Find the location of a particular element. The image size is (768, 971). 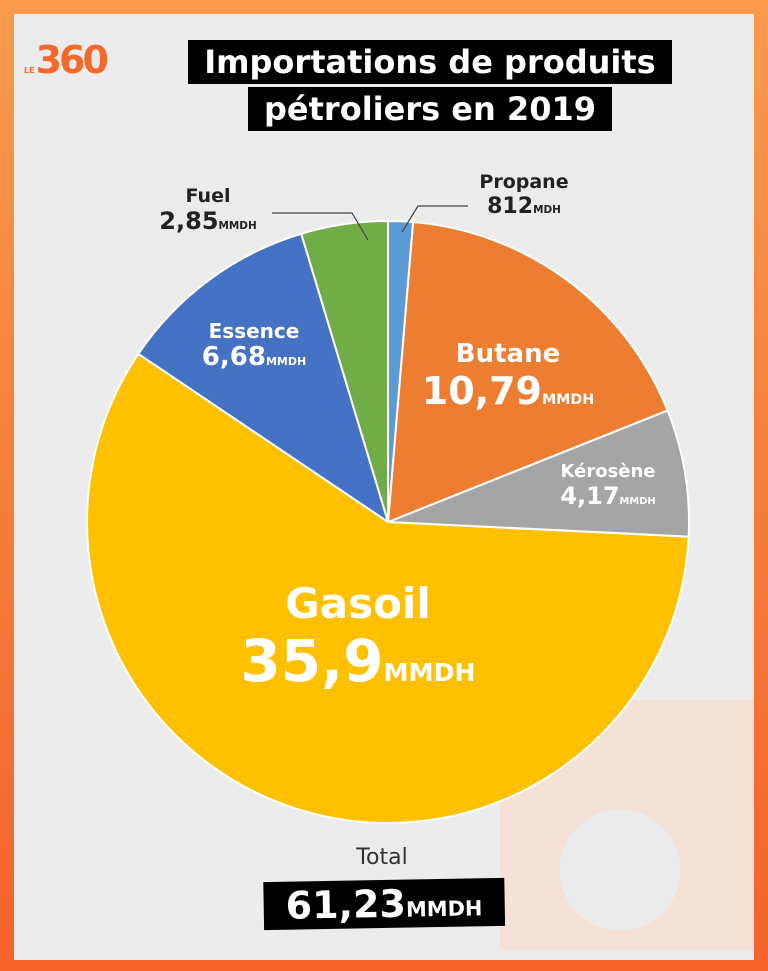

label-butane: Butane 10,79MMDH is located at coordinates (508, 376).